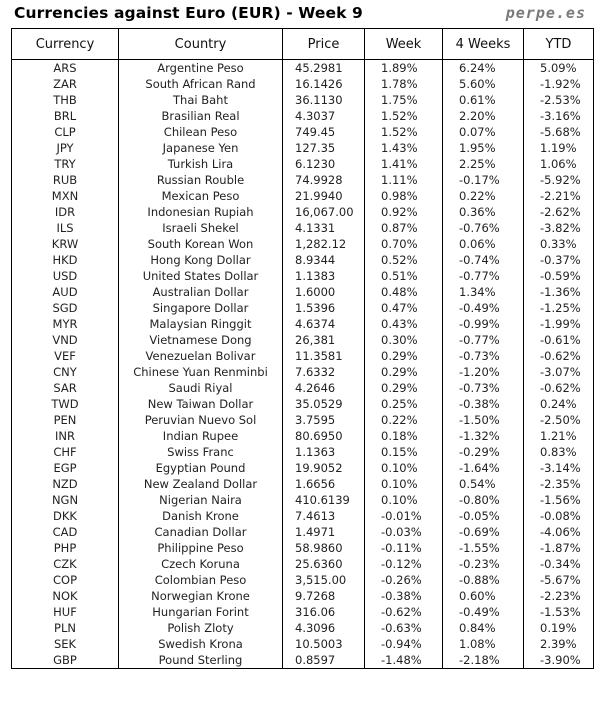 Image resolution: width=604 pixels, height=716 pixels. I want to click on currency-code-cell: CAD, so click(65, 532).